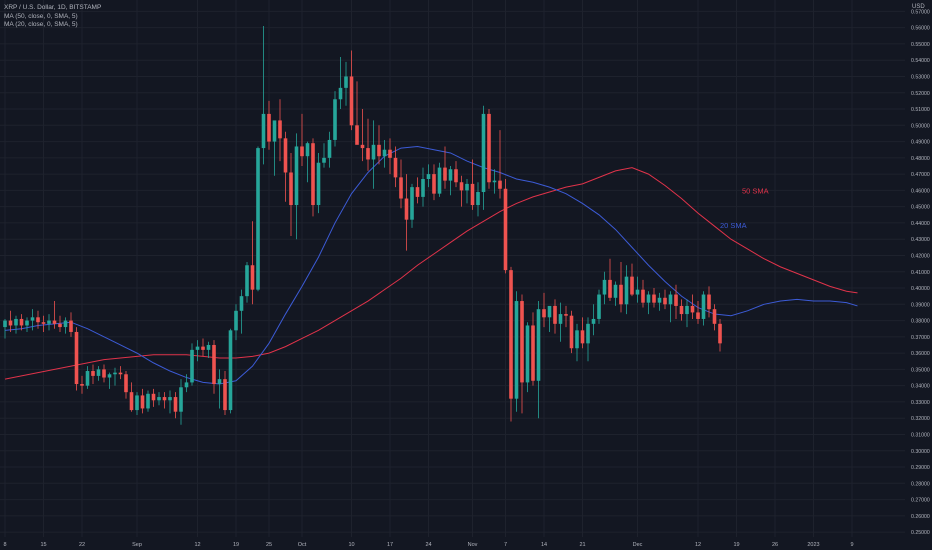 The width and height of the screenshot is (932, 550). What do you see at coordinates (755, 191) in the screenshot?
I see `annotation-label: 50 SMA` at bounding box center [755, 191].